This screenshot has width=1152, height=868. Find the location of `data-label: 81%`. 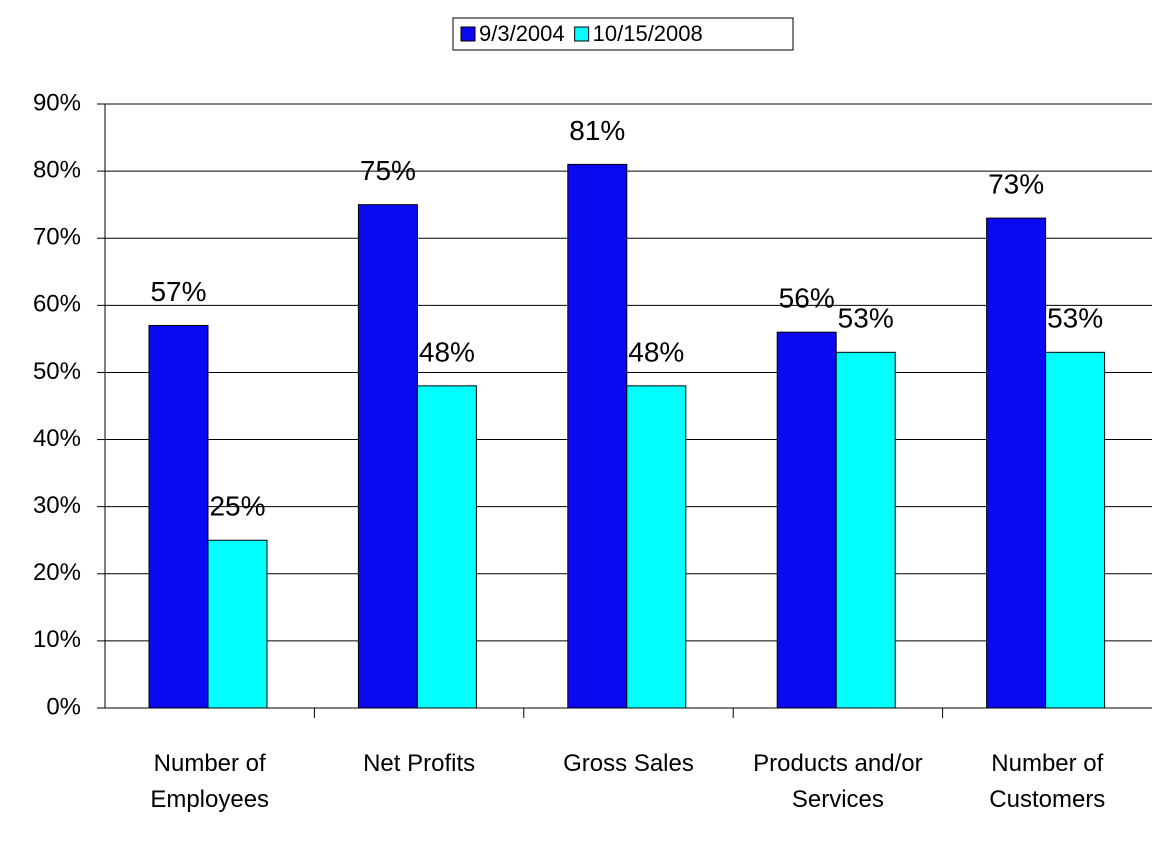

data-label: 81% is located at coordinates (597, 130).